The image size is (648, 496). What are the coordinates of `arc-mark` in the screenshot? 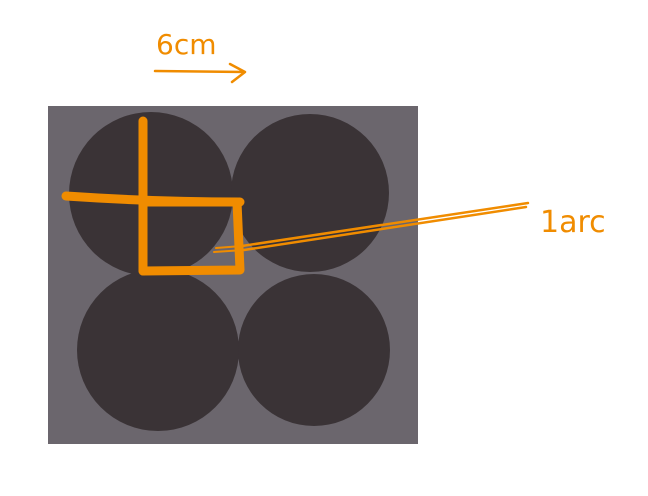 It's located at (229, 249).